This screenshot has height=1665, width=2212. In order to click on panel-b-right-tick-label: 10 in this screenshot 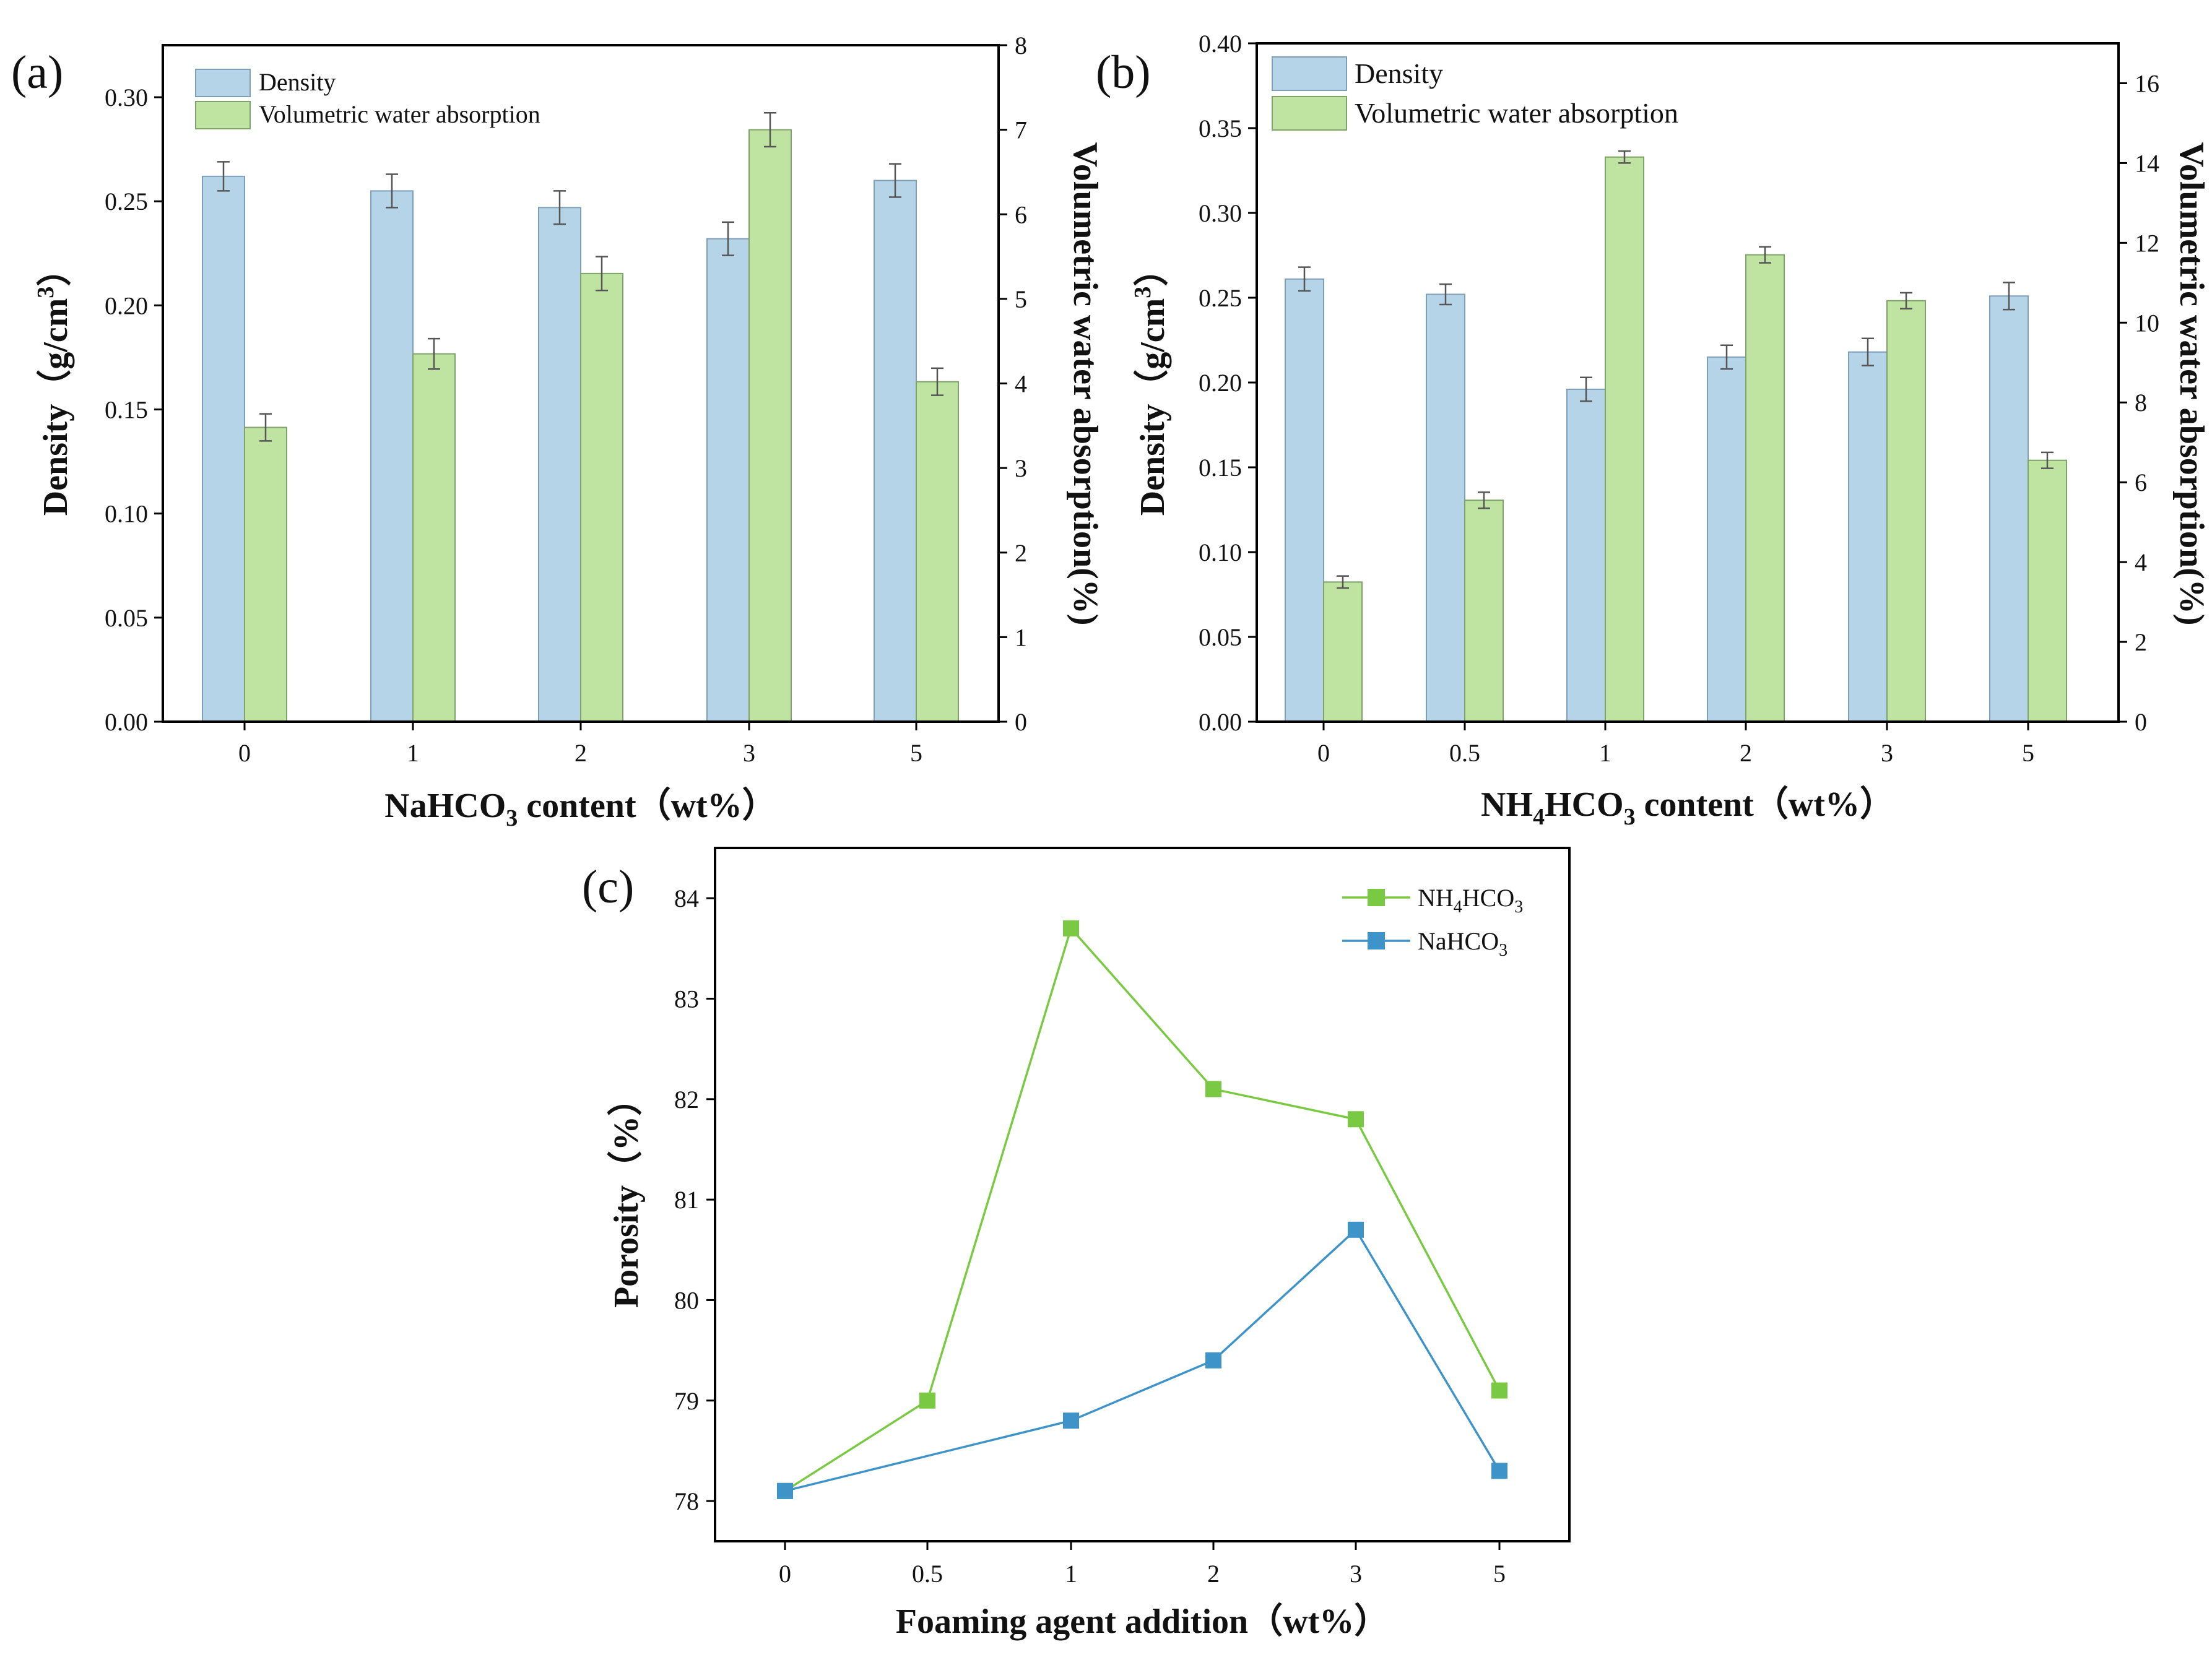, I will do `click(2147, 323)`.